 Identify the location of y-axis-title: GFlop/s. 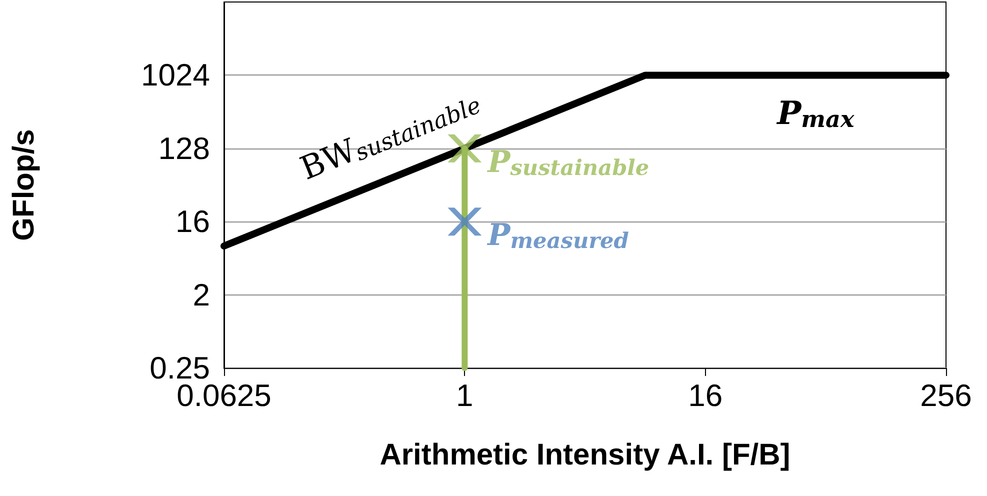
(24, 185).